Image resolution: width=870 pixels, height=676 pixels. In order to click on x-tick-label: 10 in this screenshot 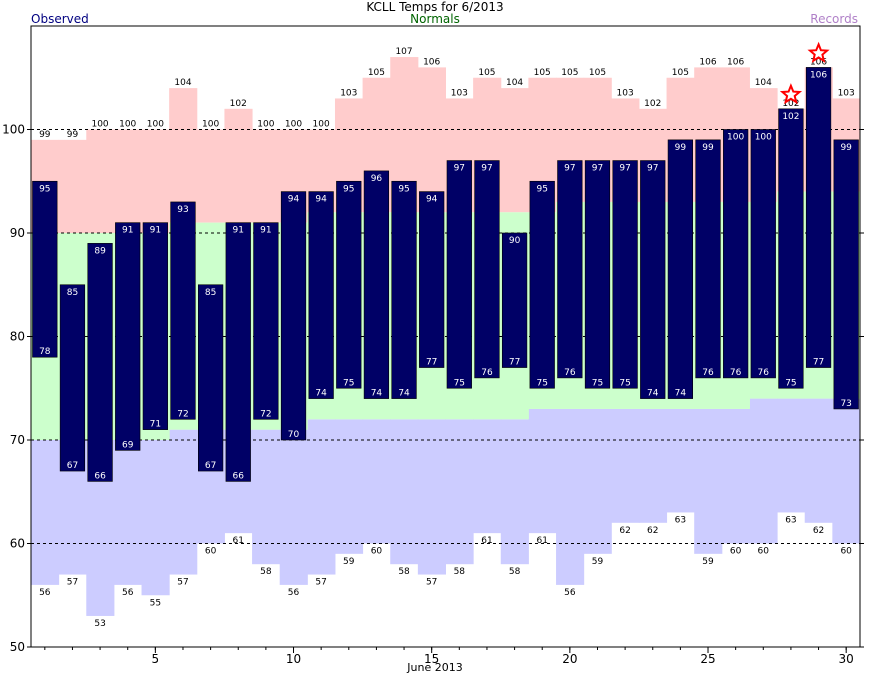, I will do `click(293, 659)`.